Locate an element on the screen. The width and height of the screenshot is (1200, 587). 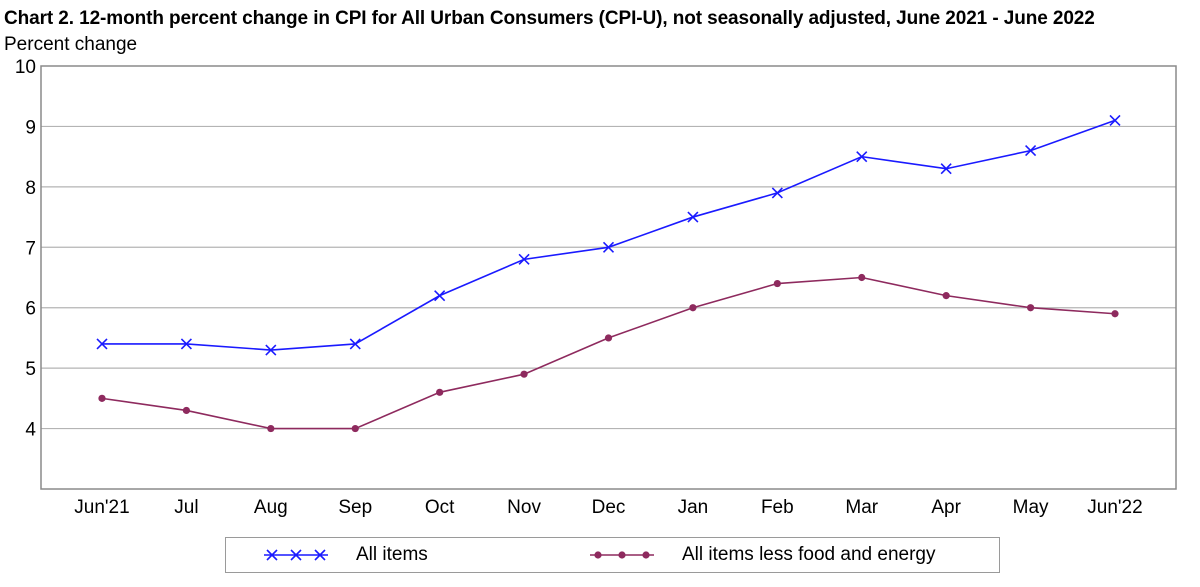
y-axis-title: Percent change is located at coordinates (71, 44).